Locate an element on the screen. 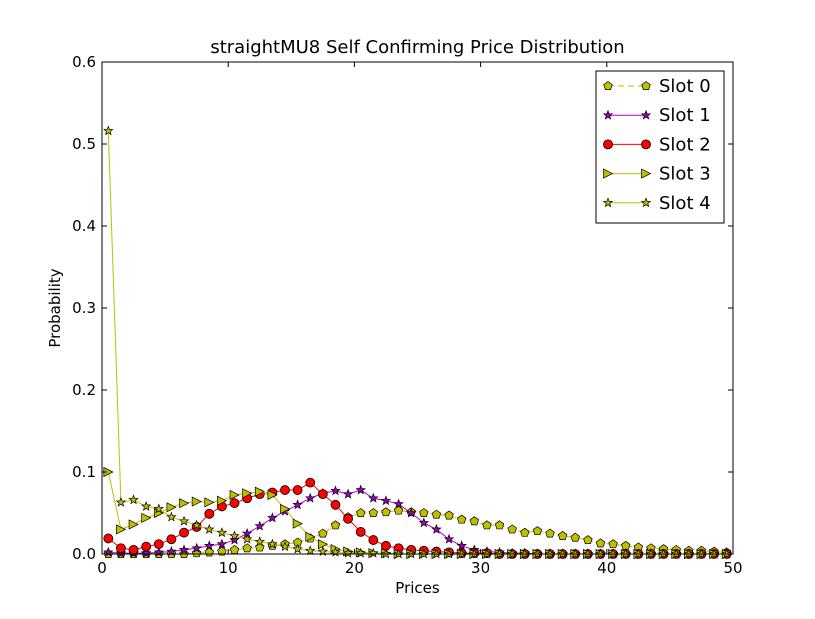  x-tick-label: 20 is located at coordinates (354, 568).